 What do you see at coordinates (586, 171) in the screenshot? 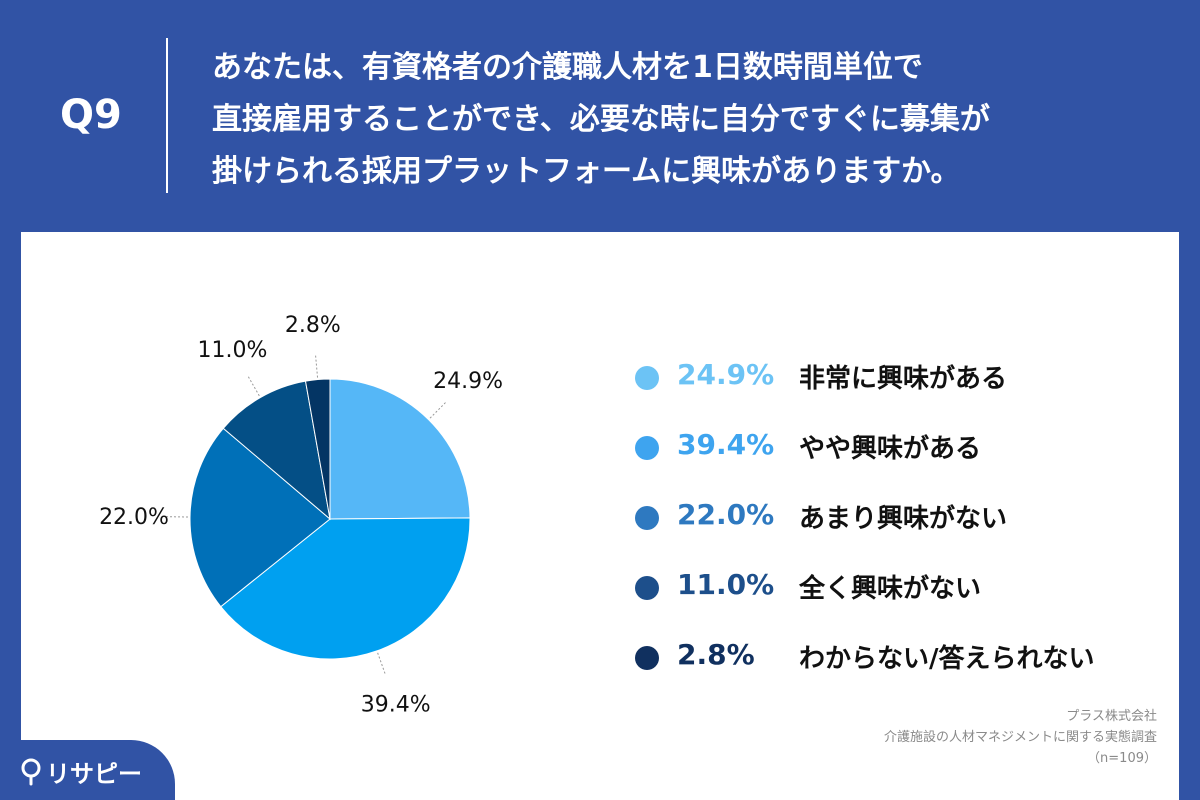
I see `question-line-3: 掛けられる採用プラットフォームに興味がありますか。` at bounding box center [586, 171].